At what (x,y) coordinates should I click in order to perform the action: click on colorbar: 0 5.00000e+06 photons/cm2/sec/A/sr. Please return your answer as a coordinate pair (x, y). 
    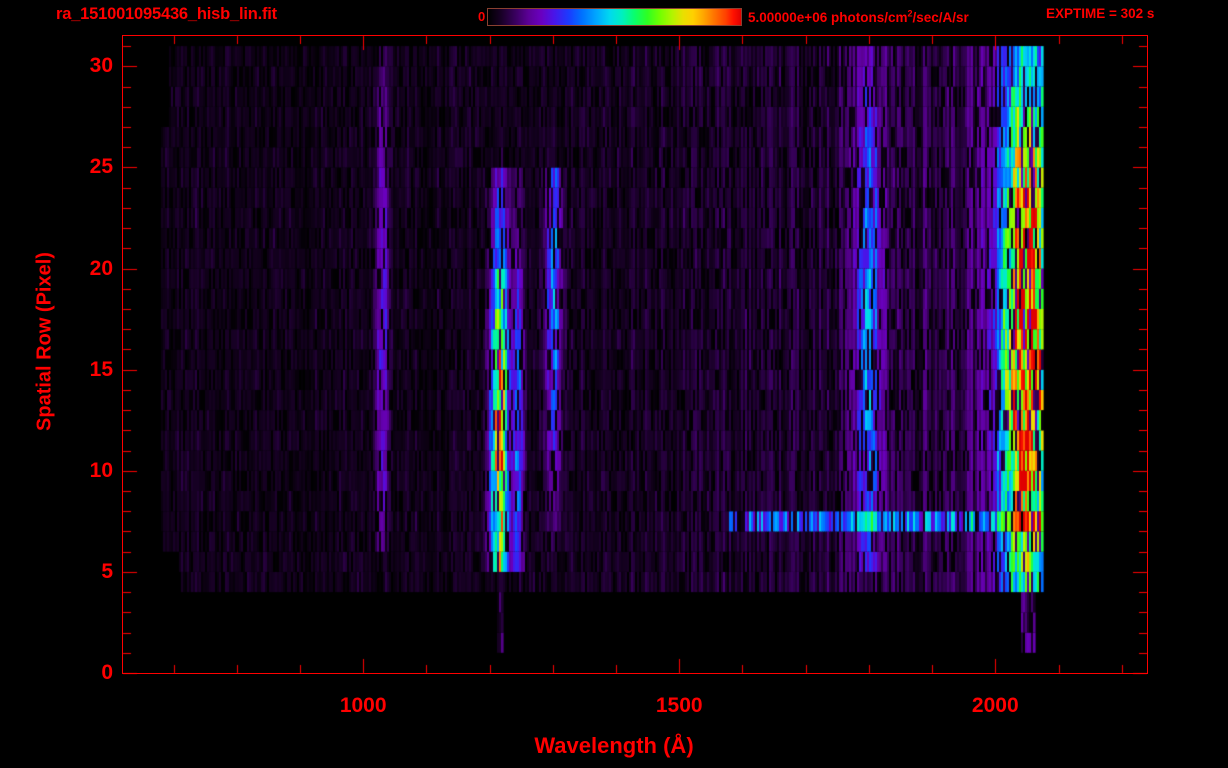
    Looking at the image, I should click on (723, 17).